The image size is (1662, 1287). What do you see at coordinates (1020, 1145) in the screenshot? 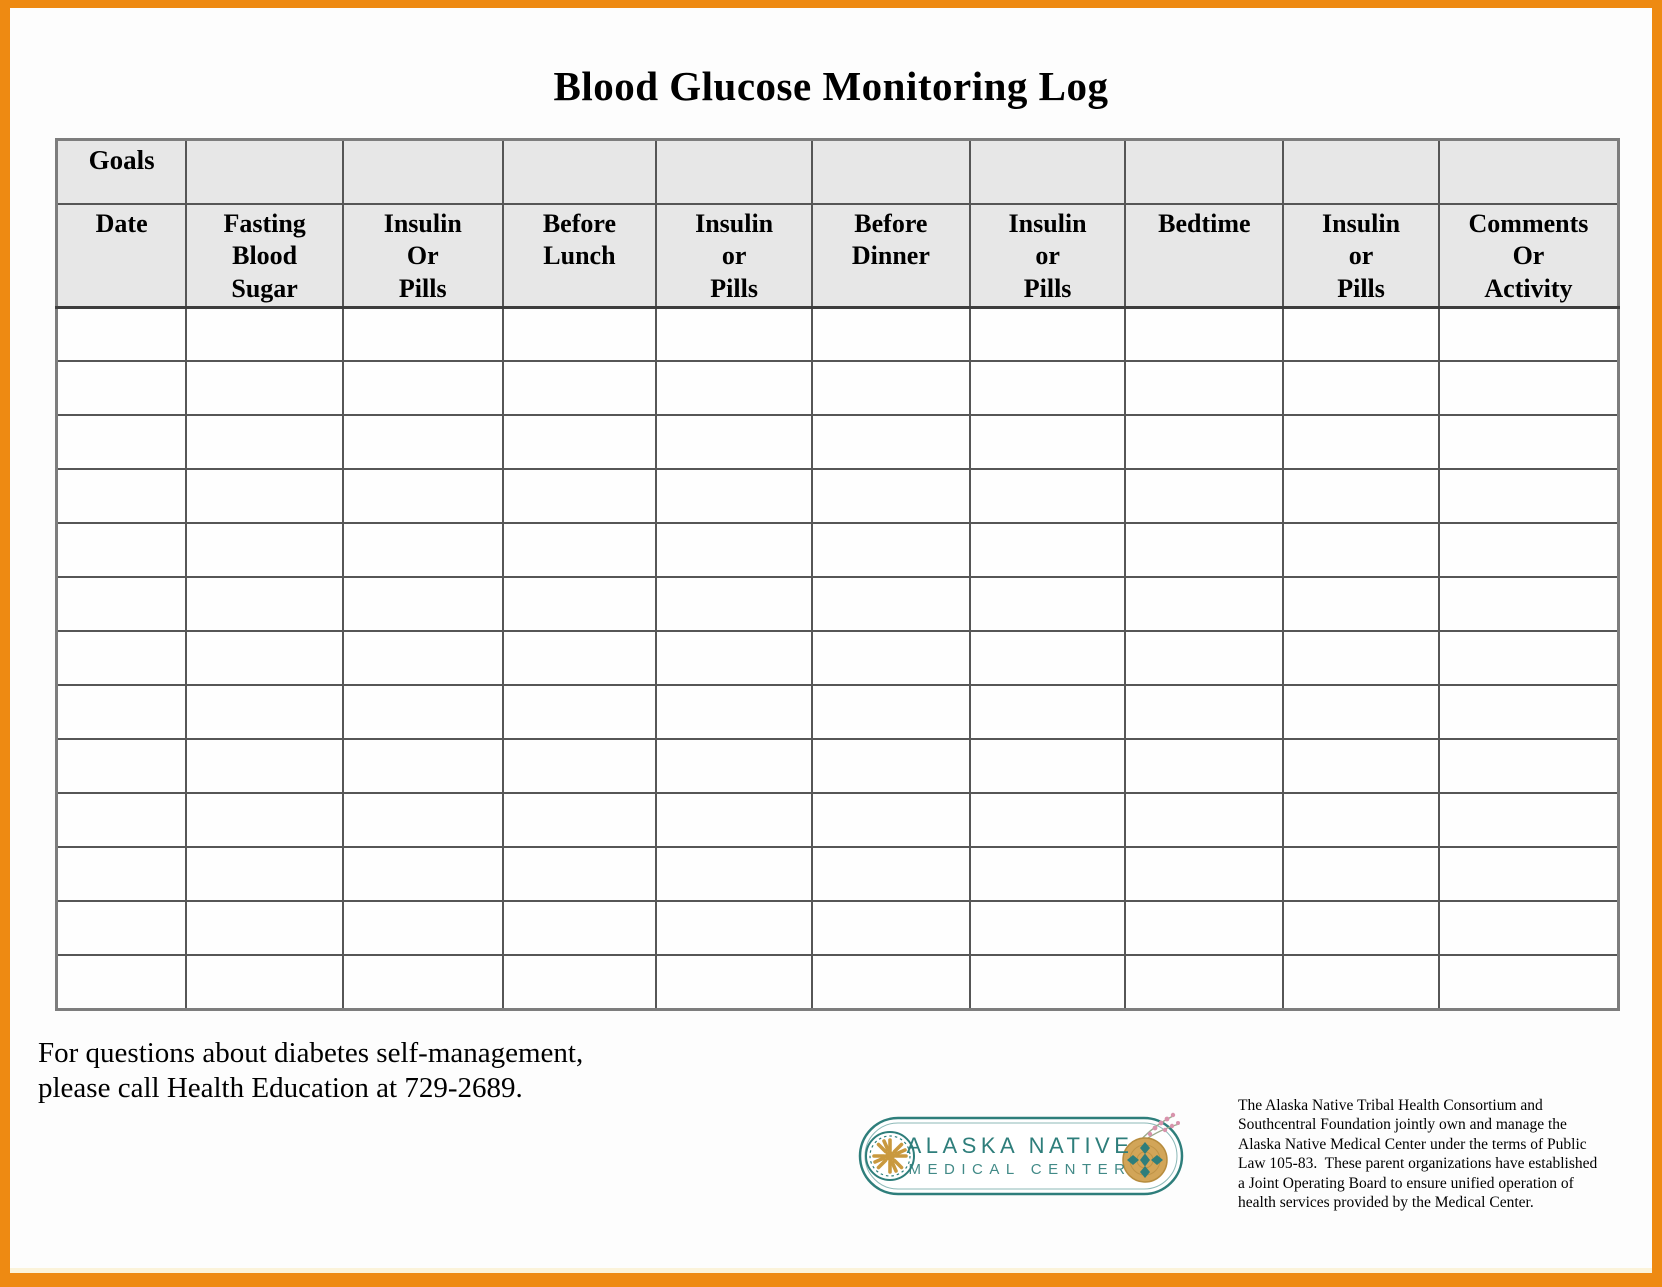
I see `logo-name-line1: ALASKA NATIVE` at bounding box center [1020, 1145].